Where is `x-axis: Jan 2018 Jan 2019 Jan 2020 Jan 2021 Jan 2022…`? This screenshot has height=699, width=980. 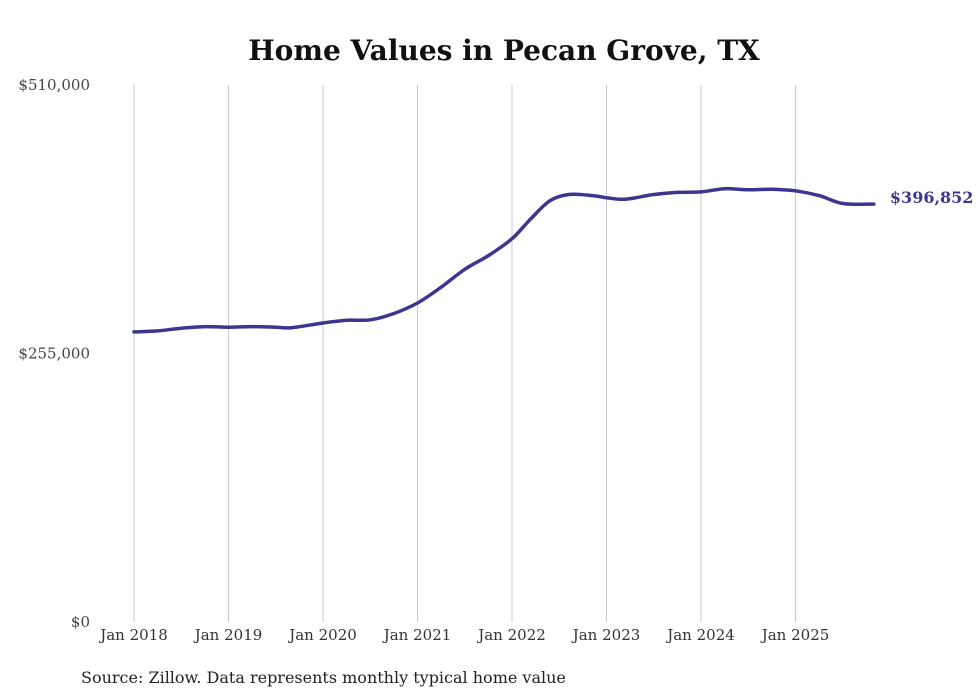
x-axis: Jan 2018 Jan 2019 Jan 2020 Jan 2021 Jan 2022… is located at coordinates (463, 635).